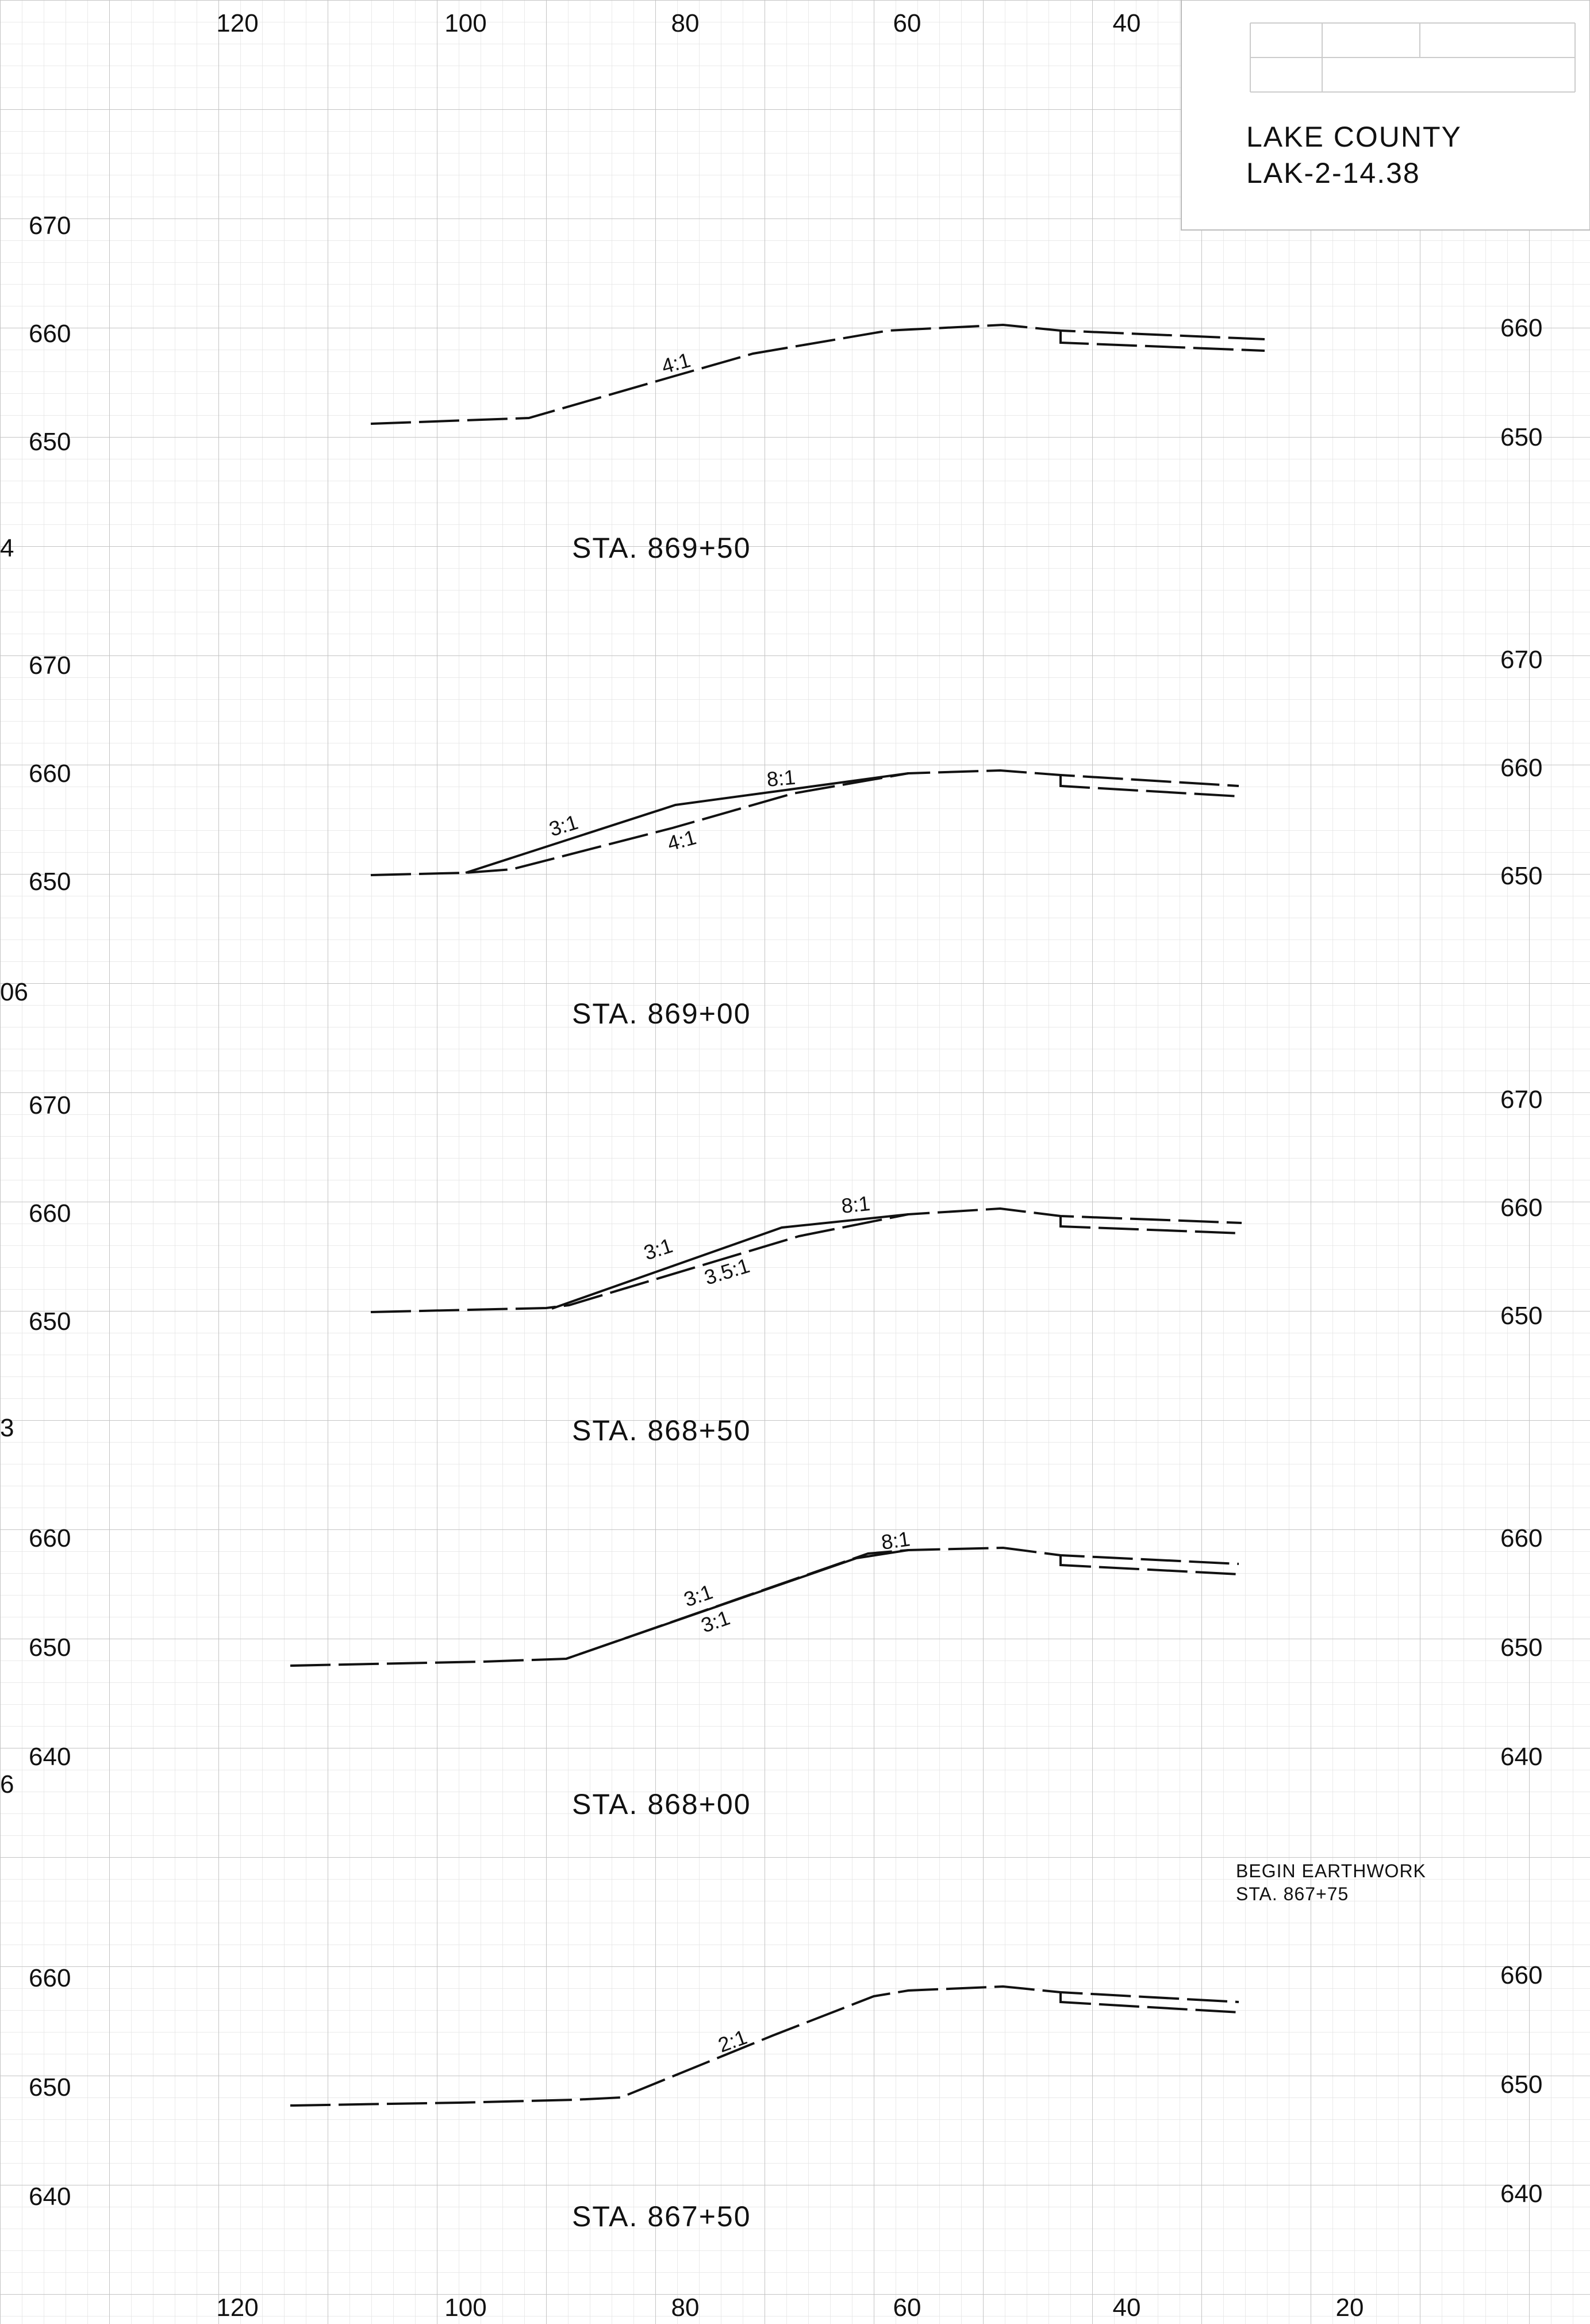 The height and width of the screenshot is (2324, 1590). What do you see at coordinates (661, 548) in the screenshot?
I see `station-label: STA. 869+50` at bounding box center [661, 548].